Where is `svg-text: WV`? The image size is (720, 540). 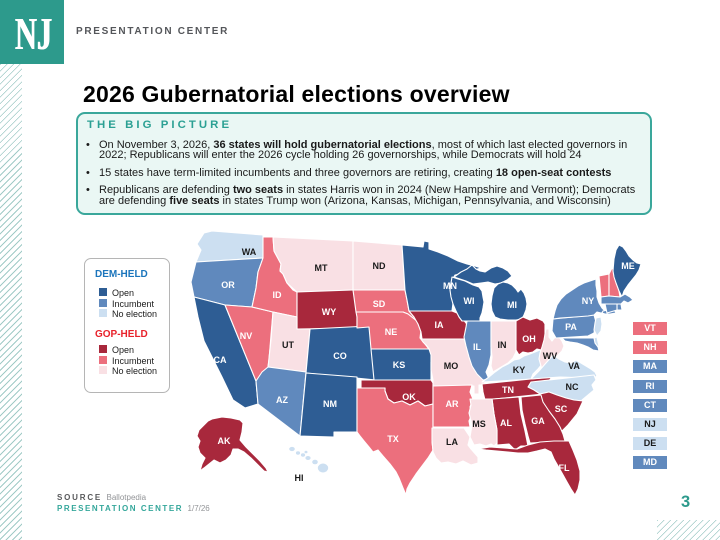
svg-text: WV is located at coordinates (550, 356).